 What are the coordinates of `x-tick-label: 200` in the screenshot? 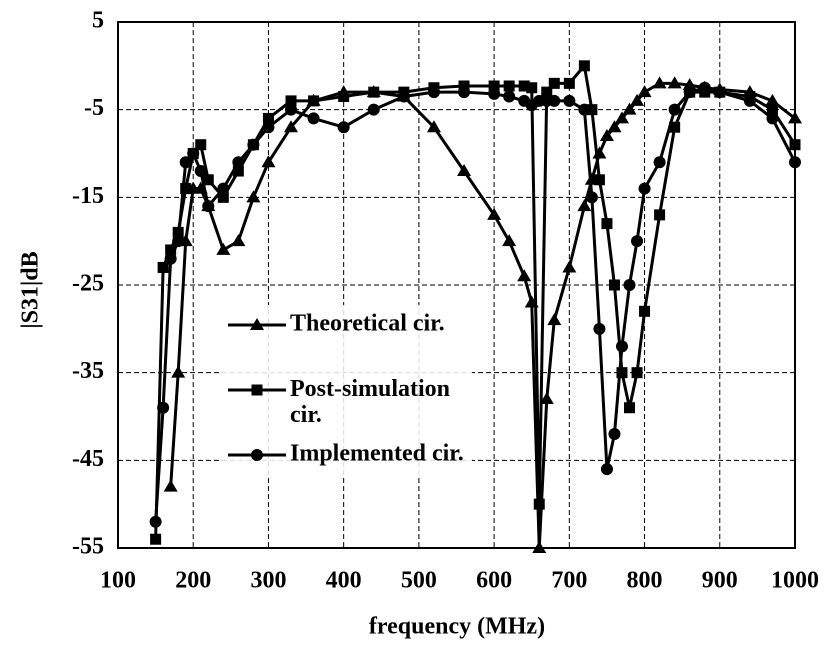 It's located at (193, 581).